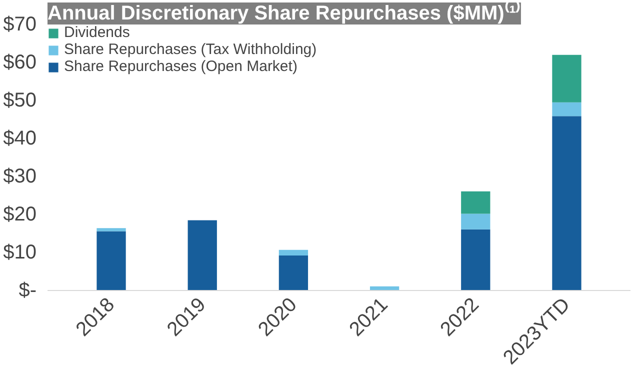  What do you see at coordinates (20, 215) in the screenshot?
I see `y-tick-label: $20` at bounding box center [20, 215].